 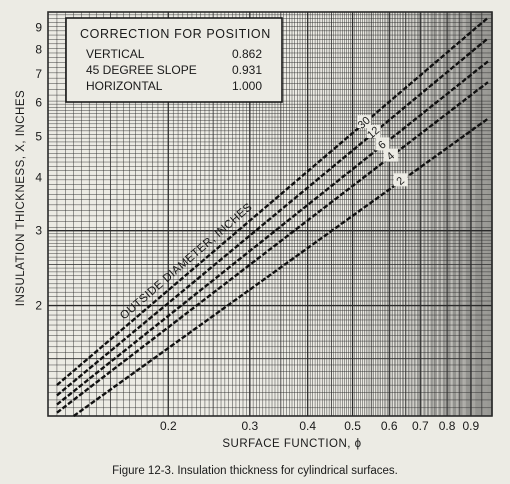 I want to click on correction-box-frame, so click(x=174, y=60).